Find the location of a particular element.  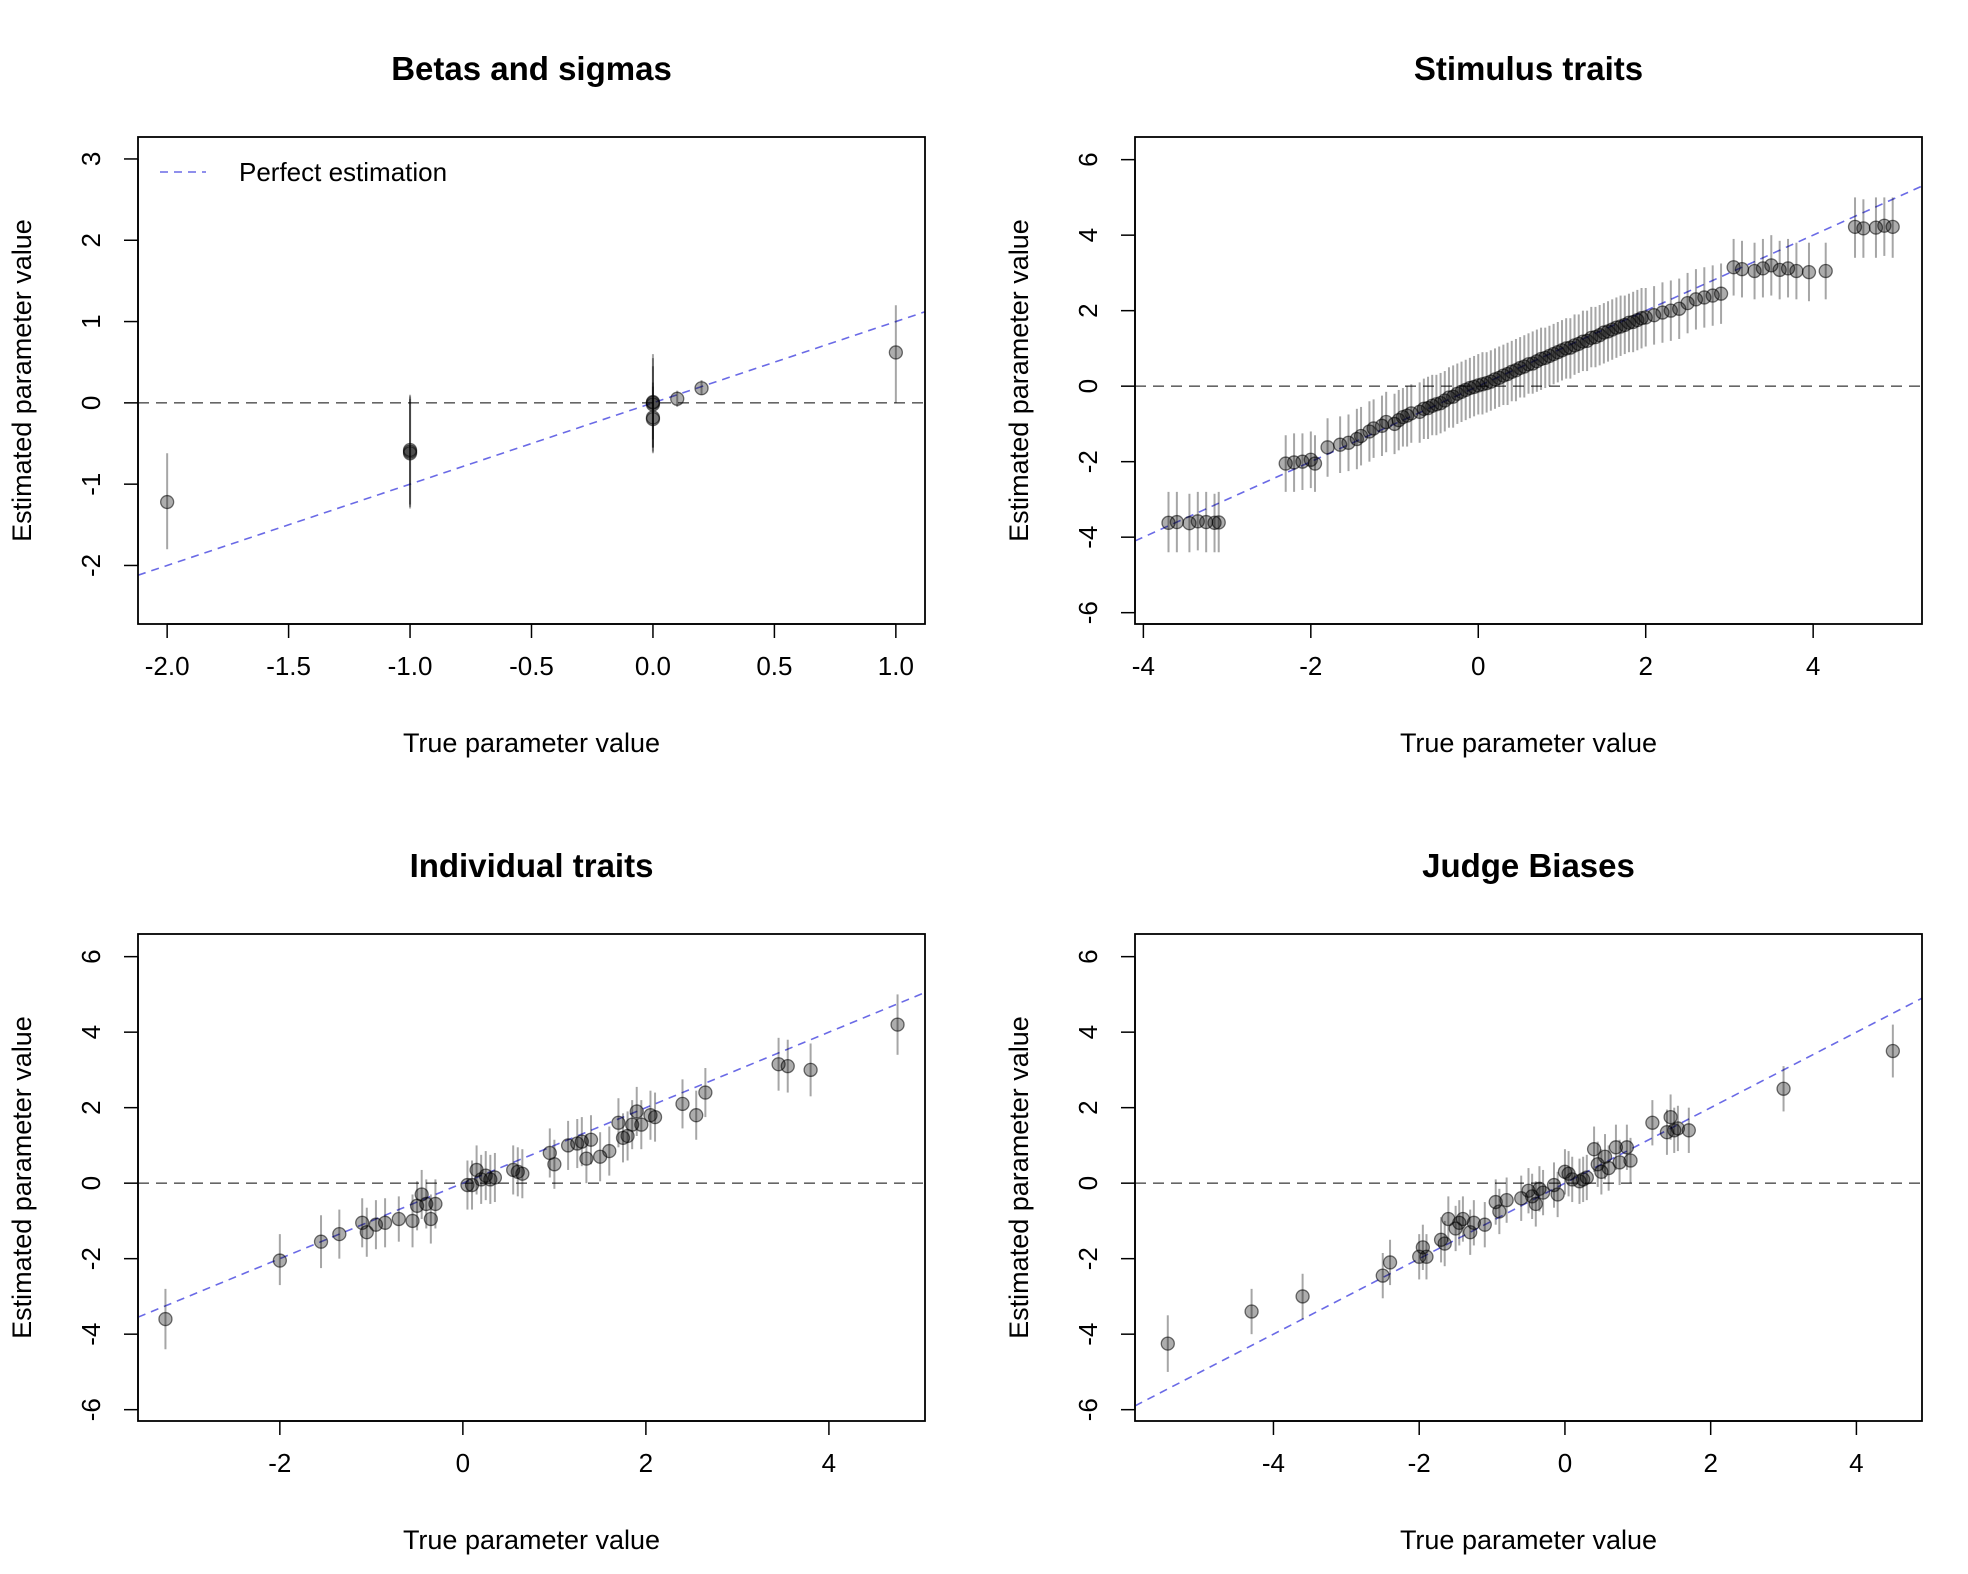

y-tick-label: 1 is located at coordinates (91, 321).